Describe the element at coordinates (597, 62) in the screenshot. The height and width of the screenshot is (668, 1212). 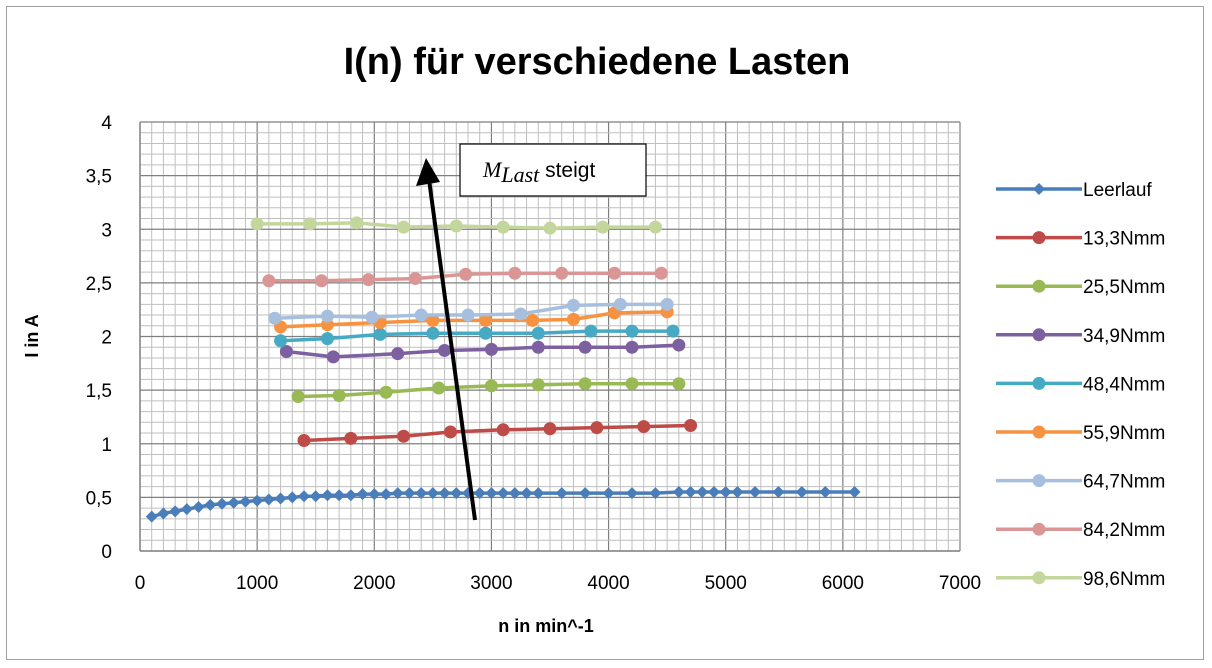
I see `chart-title: I(n) für verschiedene Lasten` at that location.